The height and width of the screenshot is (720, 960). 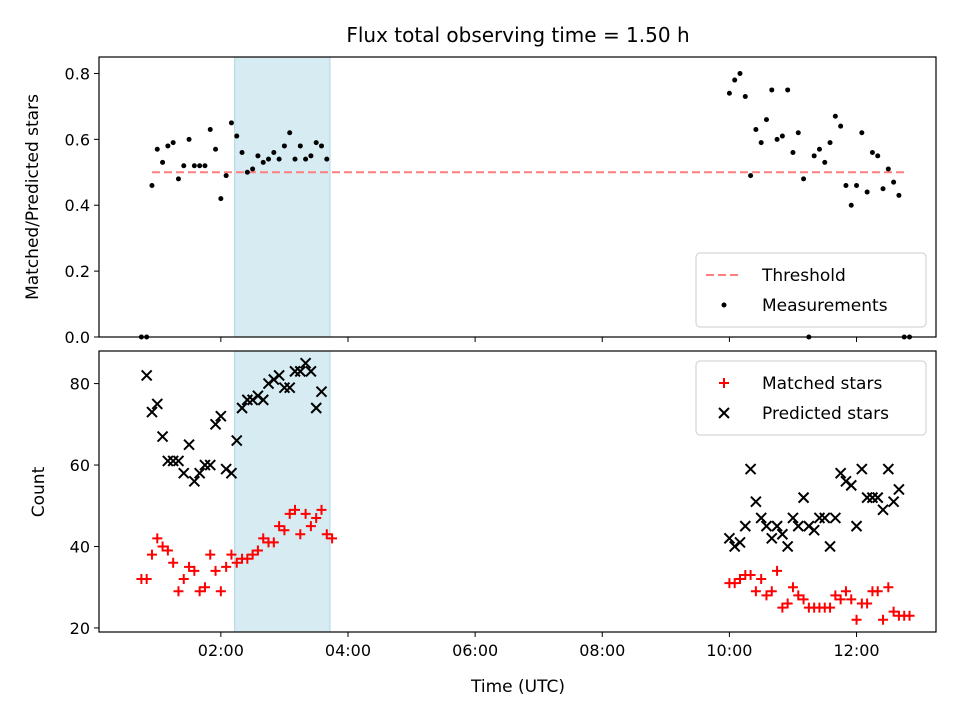 I want to click on y-tick-label: 0.6, so click(x=77, y=139).